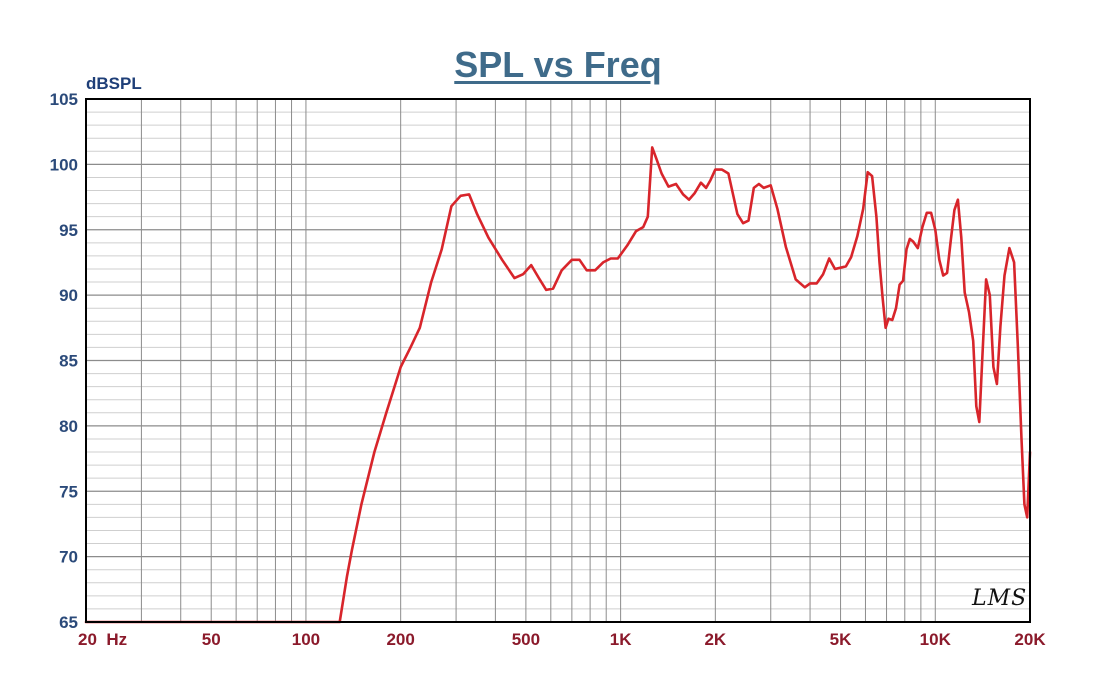 The image size is (1098, 696). Describe the element at coordinates (1000, 598) in the screenshot. I see `lms-watermark: LMS` at that location.